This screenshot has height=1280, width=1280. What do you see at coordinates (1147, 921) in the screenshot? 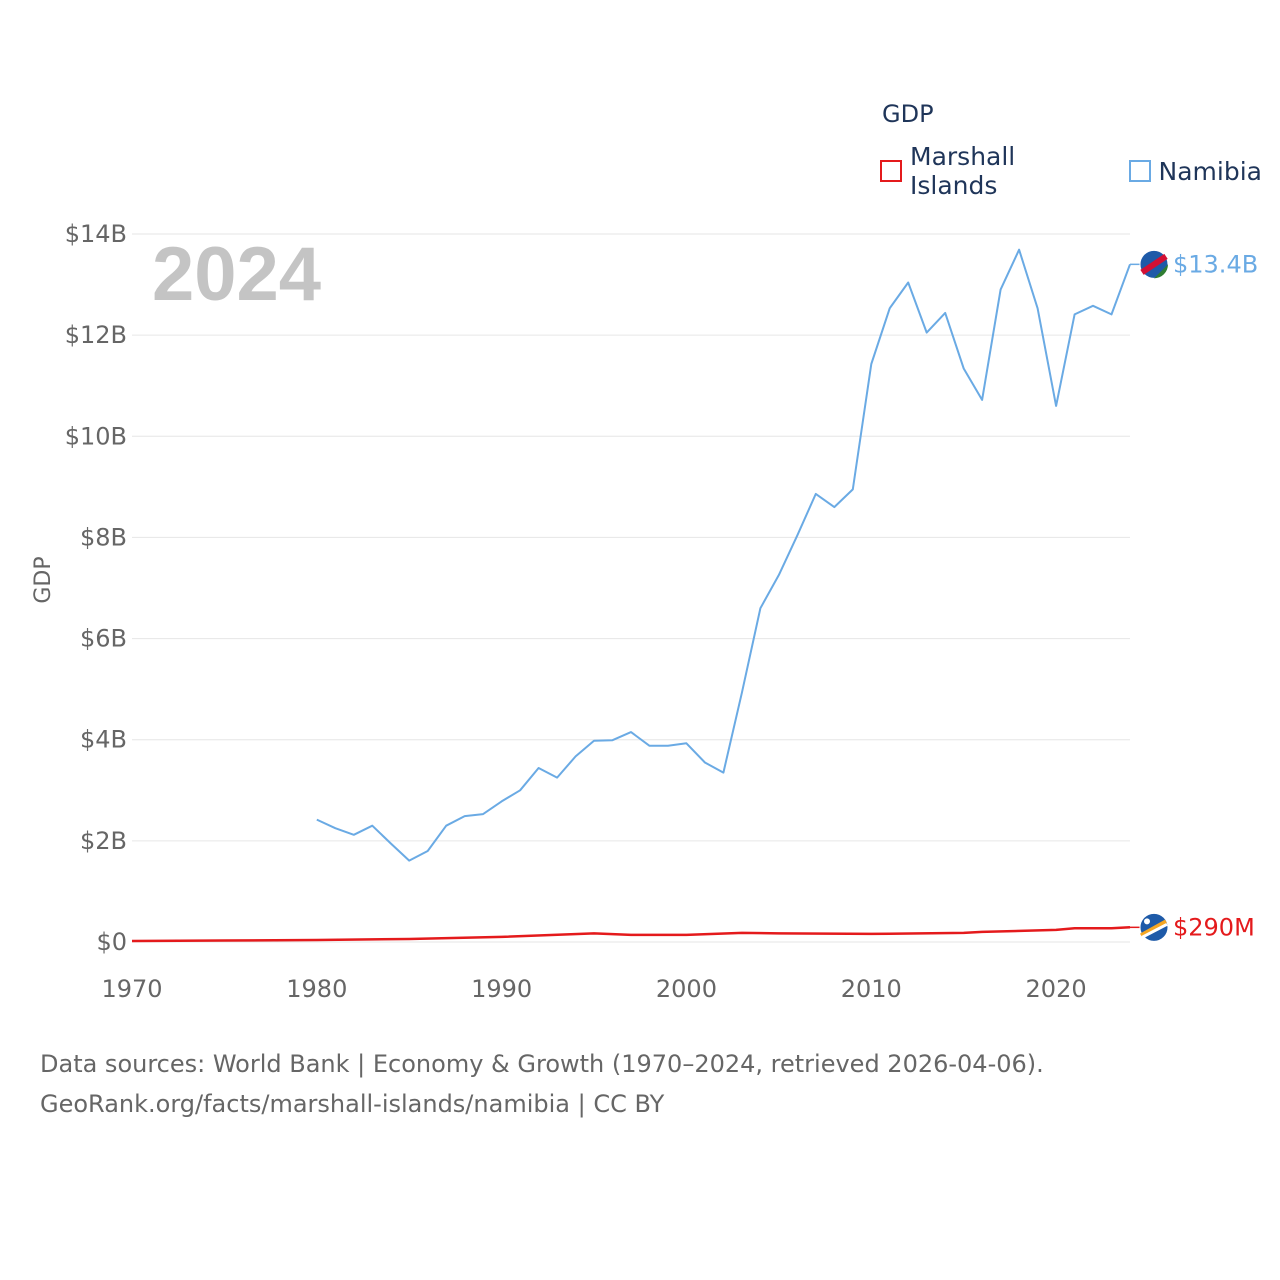
I see `flag-star-icon` at bounding box center [1147, 921].